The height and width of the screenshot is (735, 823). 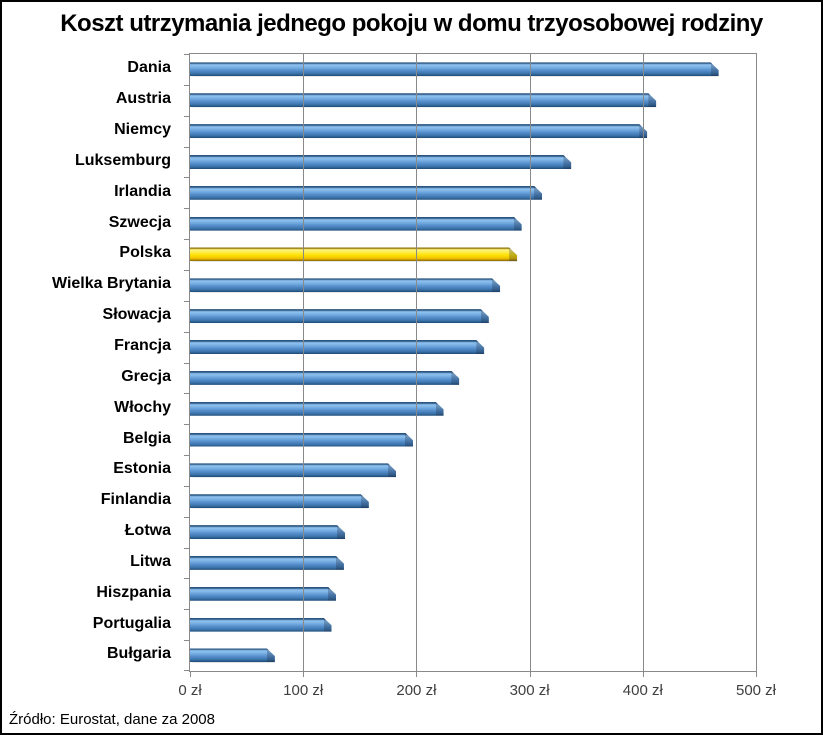 I want to click on x-axis-label: 100 zł, so click(x=303, y=690).